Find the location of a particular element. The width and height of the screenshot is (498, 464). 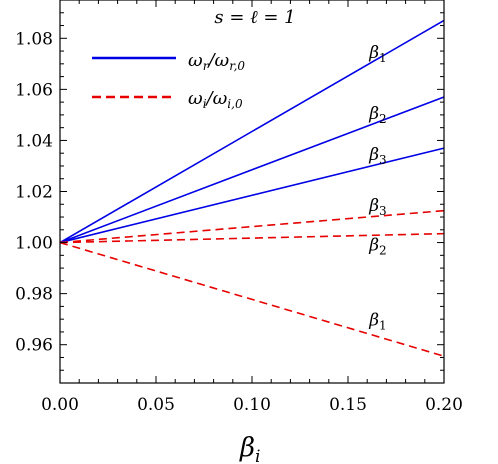

series-label-imag-2: β2 is located at coordinates (377, 246).